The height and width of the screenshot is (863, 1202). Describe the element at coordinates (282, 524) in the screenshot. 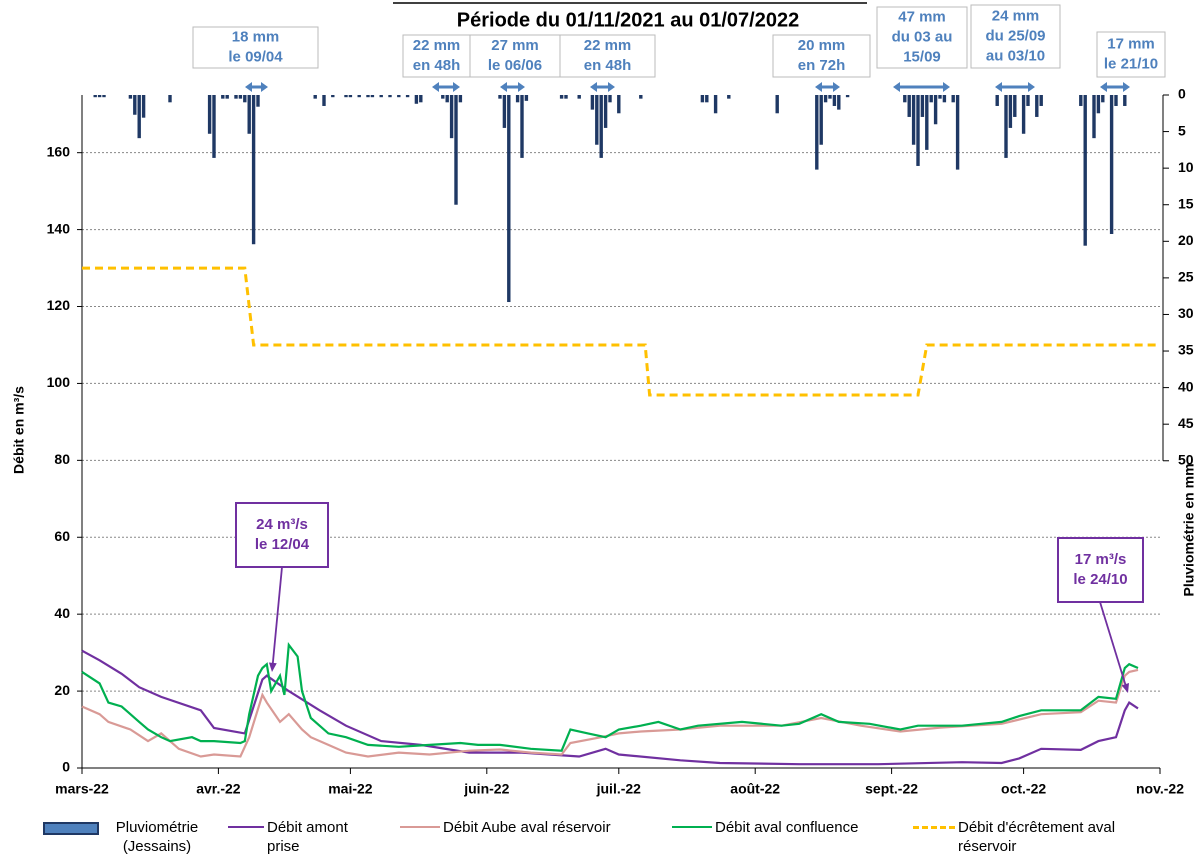

I see `annotation-text: 24 m³/s` at that location.